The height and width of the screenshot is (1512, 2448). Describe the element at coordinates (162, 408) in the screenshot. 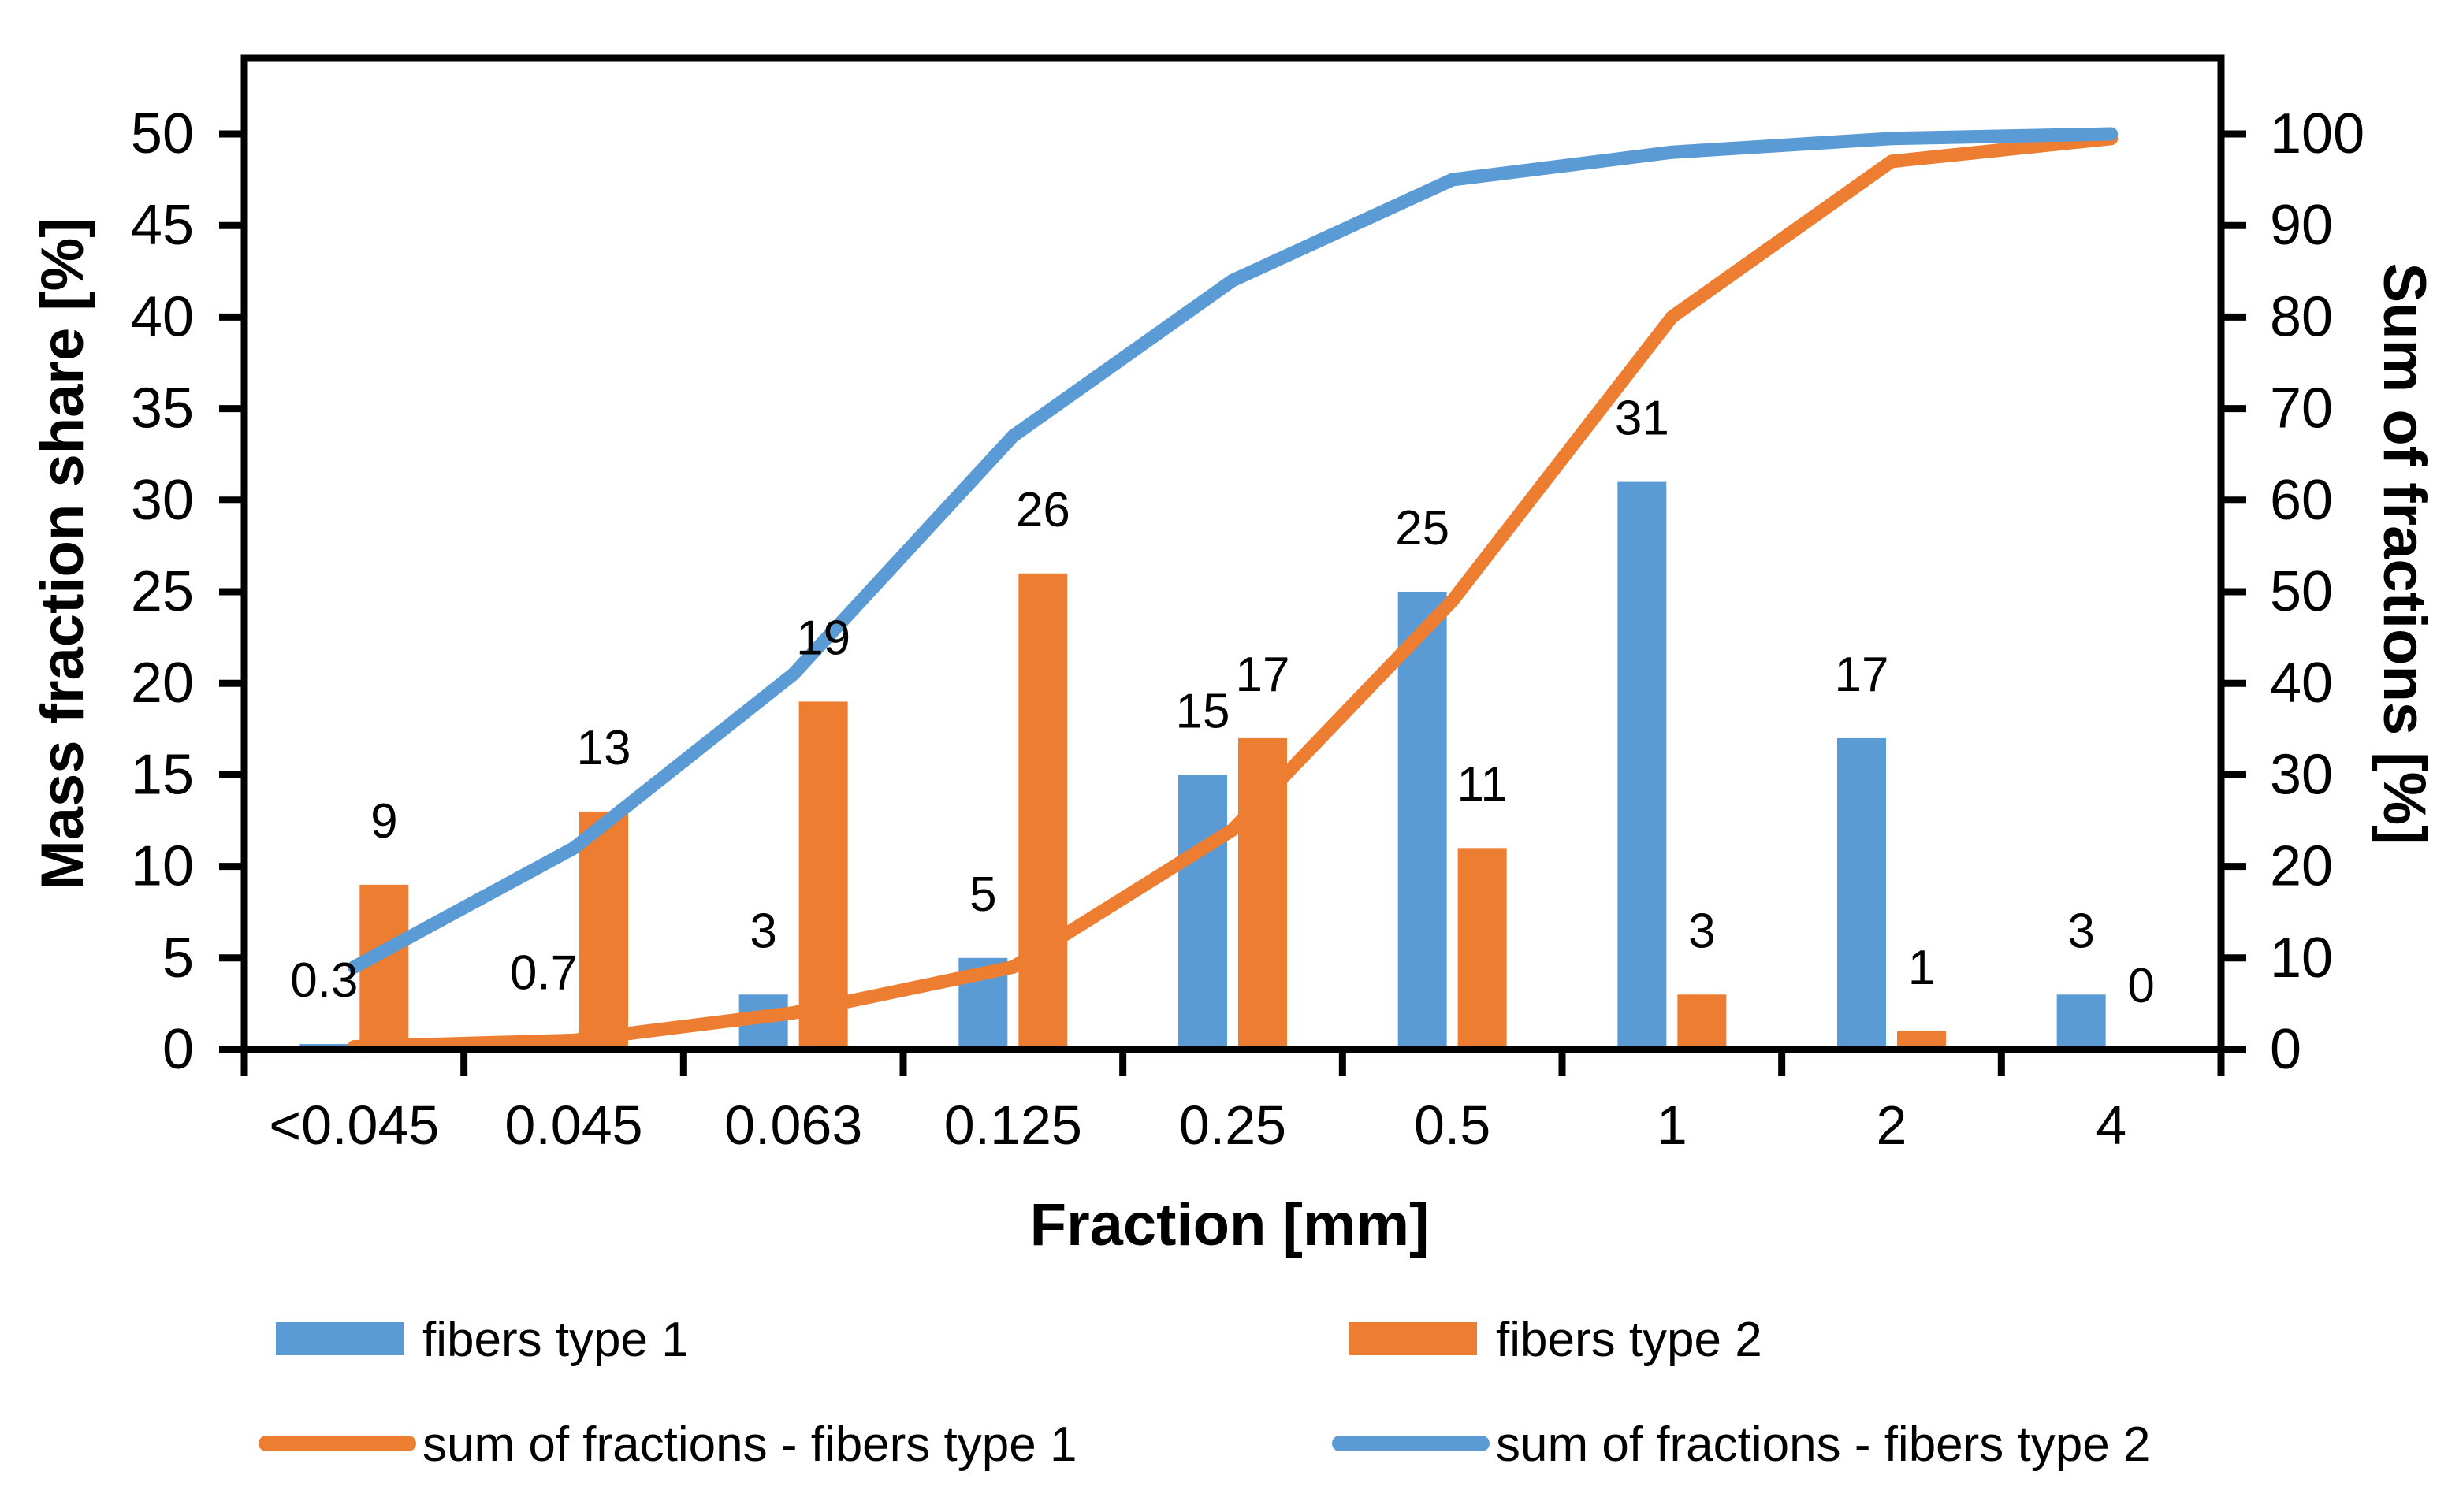

I see `left-axis-tick-label: 35` at that location.